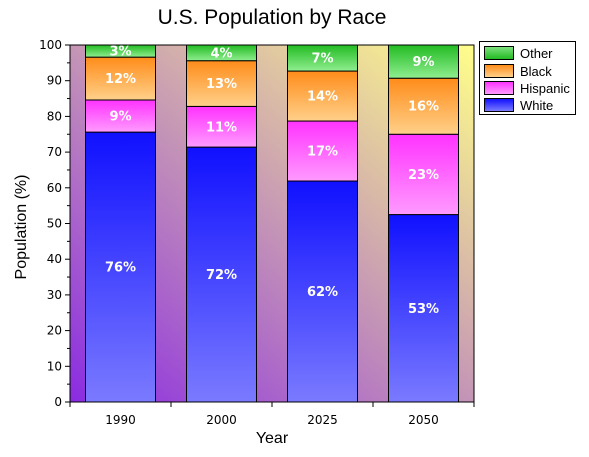 This screenshot has width=589, height=457. I want to click on legend-item-hispanic: Hispanic, so click(527, 88).